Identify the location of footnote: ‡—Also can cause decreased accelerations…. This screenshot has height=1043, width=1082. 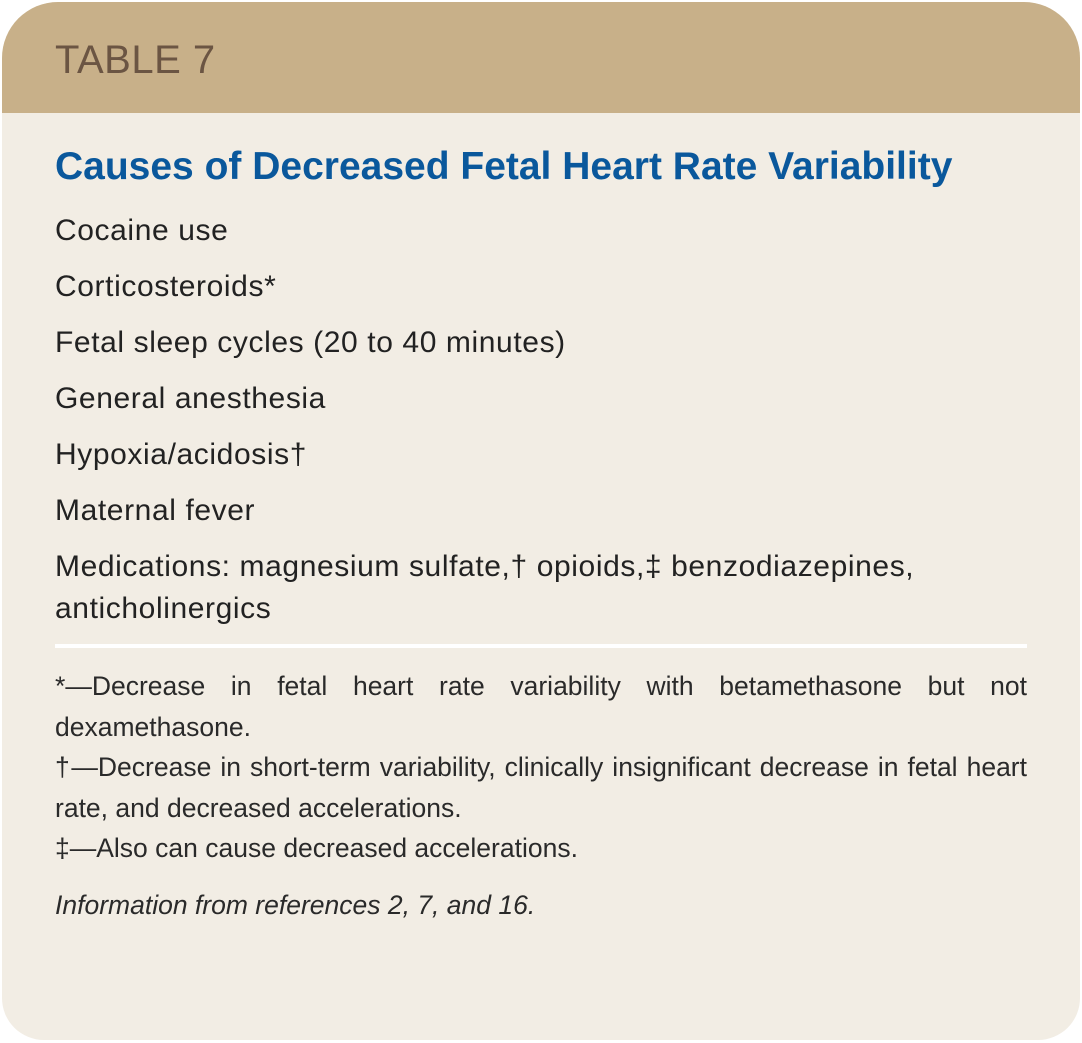
(316, 848).